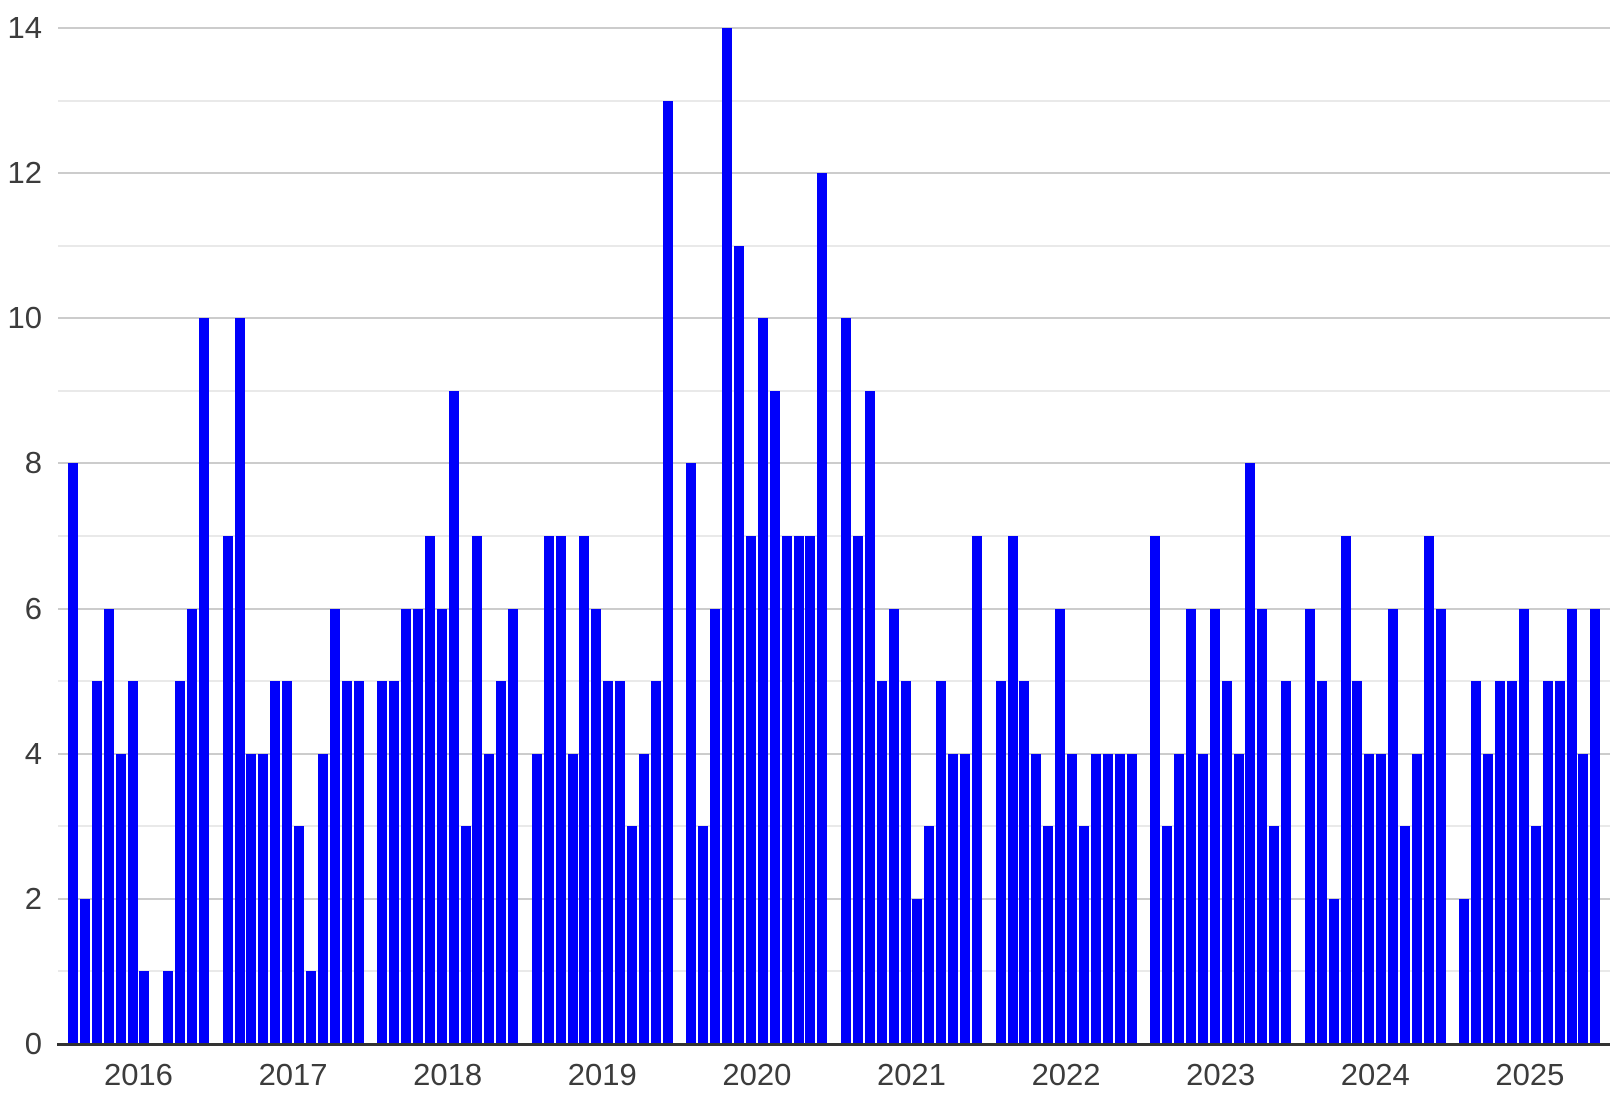  What do you see at coordinates (1066, 1074) in the screenshot?
I see `x-tick-label-2022: 2022` at bounding box center [1066, 1074].